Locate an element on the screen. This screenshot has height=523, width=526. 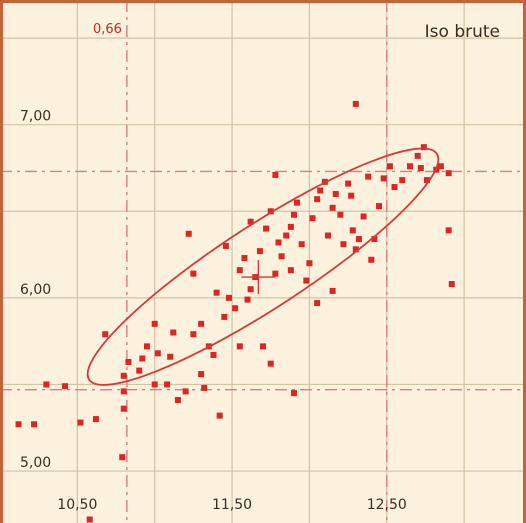
y-tick-label: 5,00 is located at coordinates (35, 463).